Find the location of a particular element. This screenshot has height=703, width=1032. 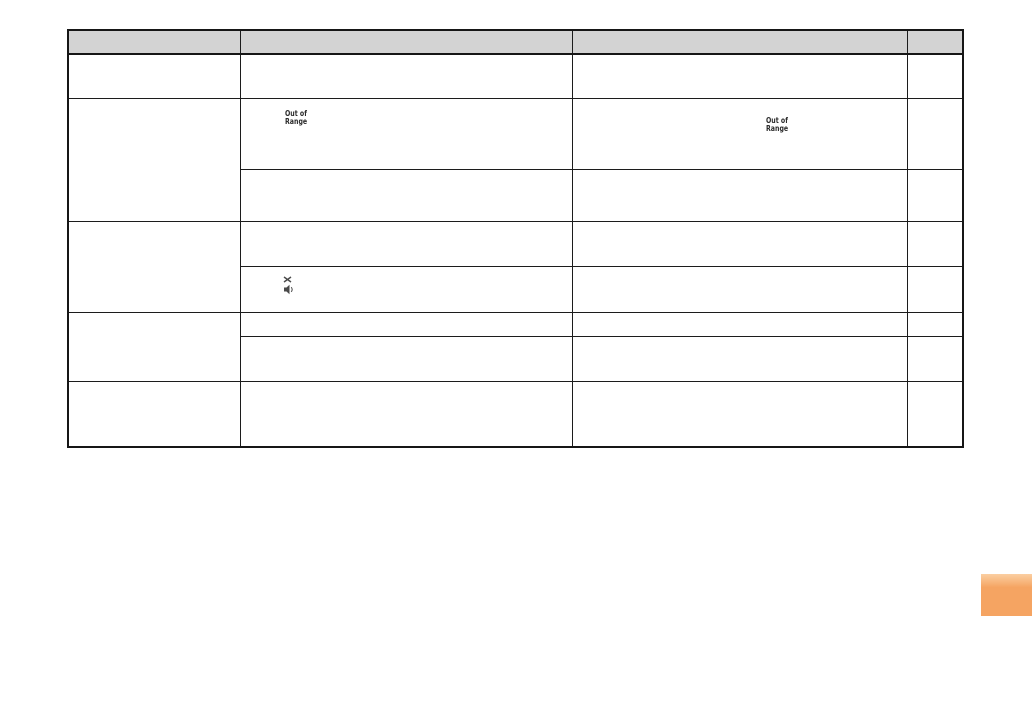

muted-speaker-icon is located at coordinates (290, 285).